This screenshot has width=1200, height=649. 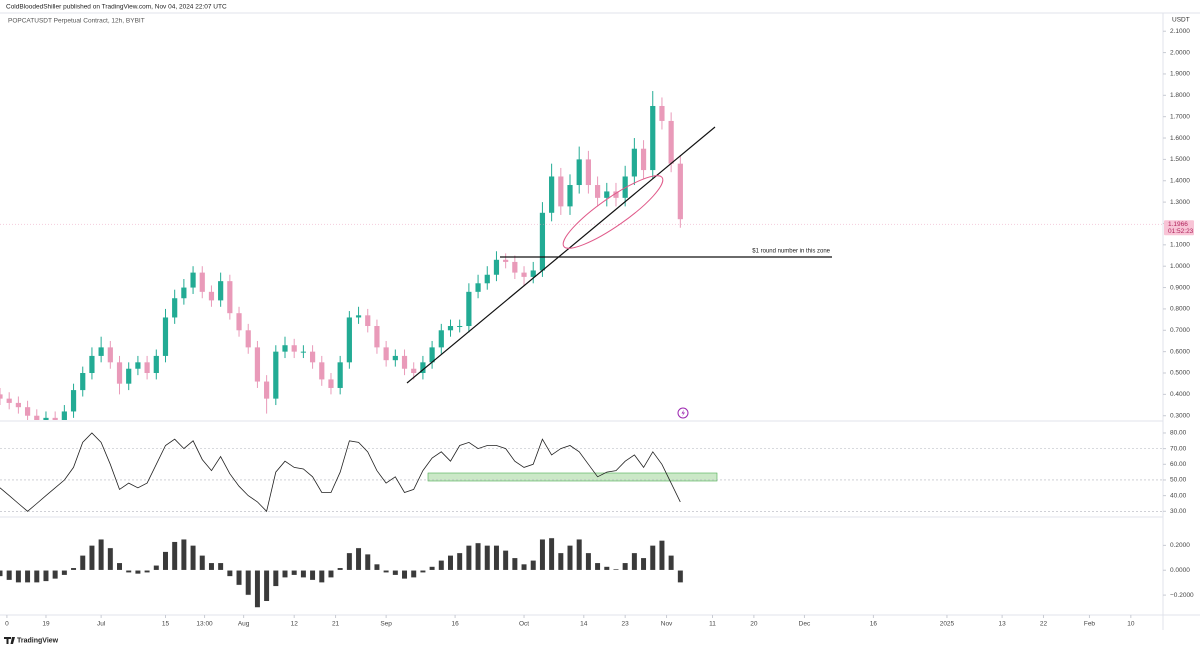 What do you see at coordinates (1180, 266) in the screenshot?
I see `y-tick-label: 1.0000` at bounding box center [1180, 266].